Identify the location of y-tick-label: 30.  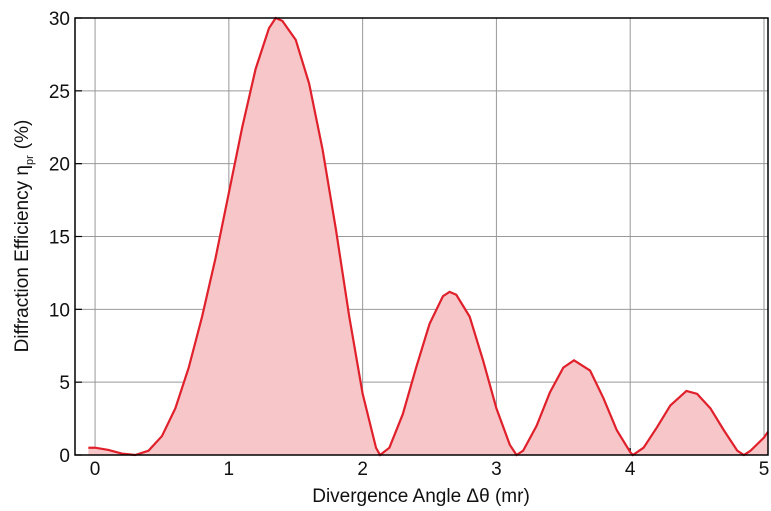
(59, 19).